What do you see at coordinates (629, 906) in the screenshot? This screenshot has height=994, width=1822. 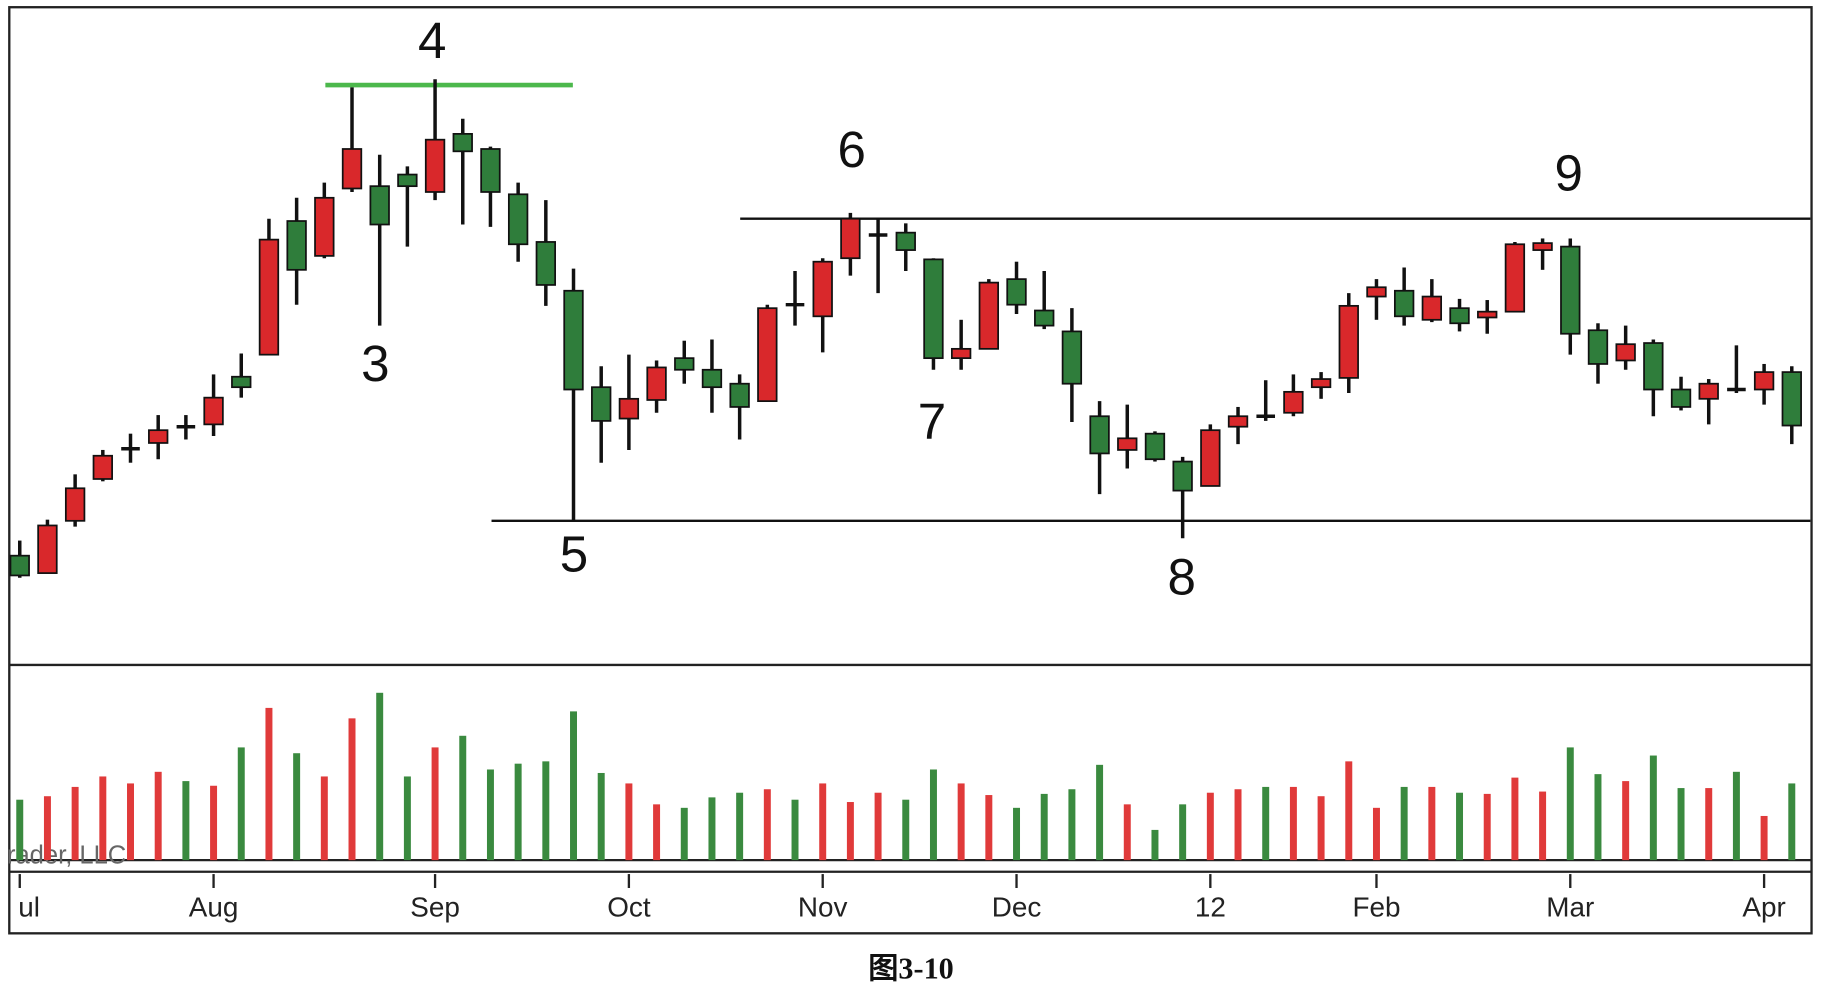 I see `x-tick-label: Oct` at bounding box center [629, 906].